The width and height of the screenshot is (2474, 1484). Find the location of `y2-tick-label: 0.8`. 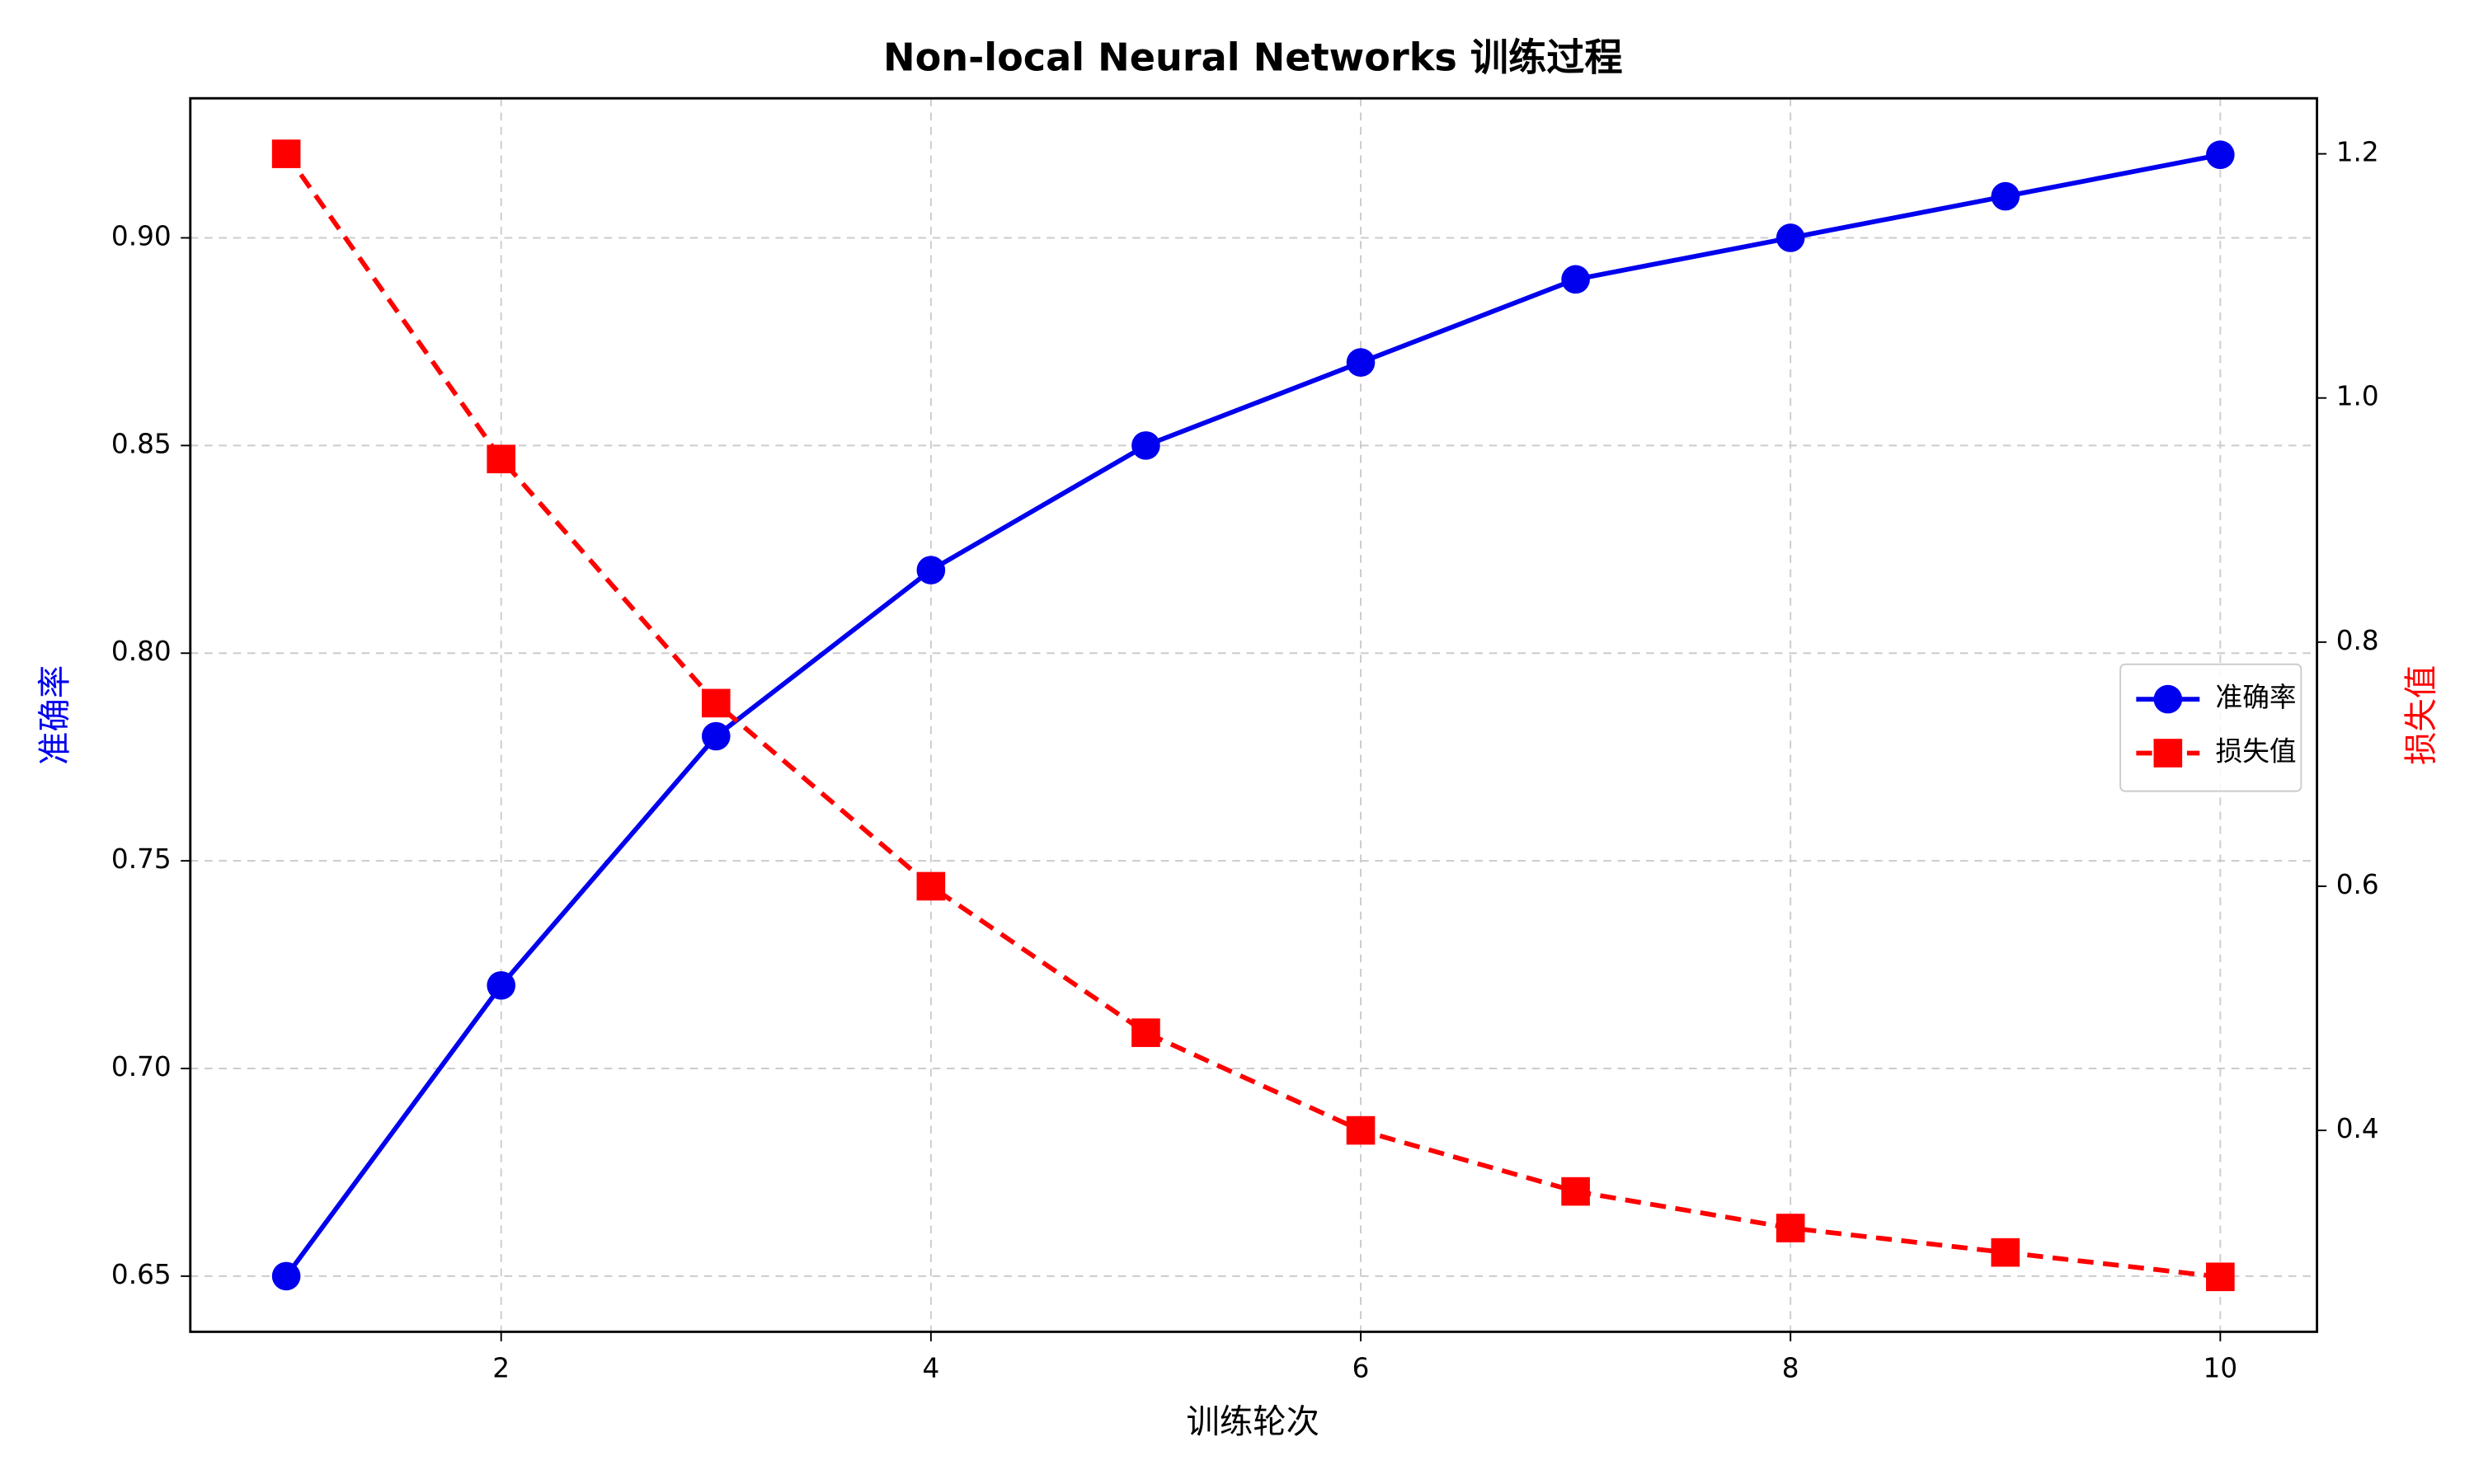

y2-tick-label: 0.8 is located at coordinates (2357, 640).